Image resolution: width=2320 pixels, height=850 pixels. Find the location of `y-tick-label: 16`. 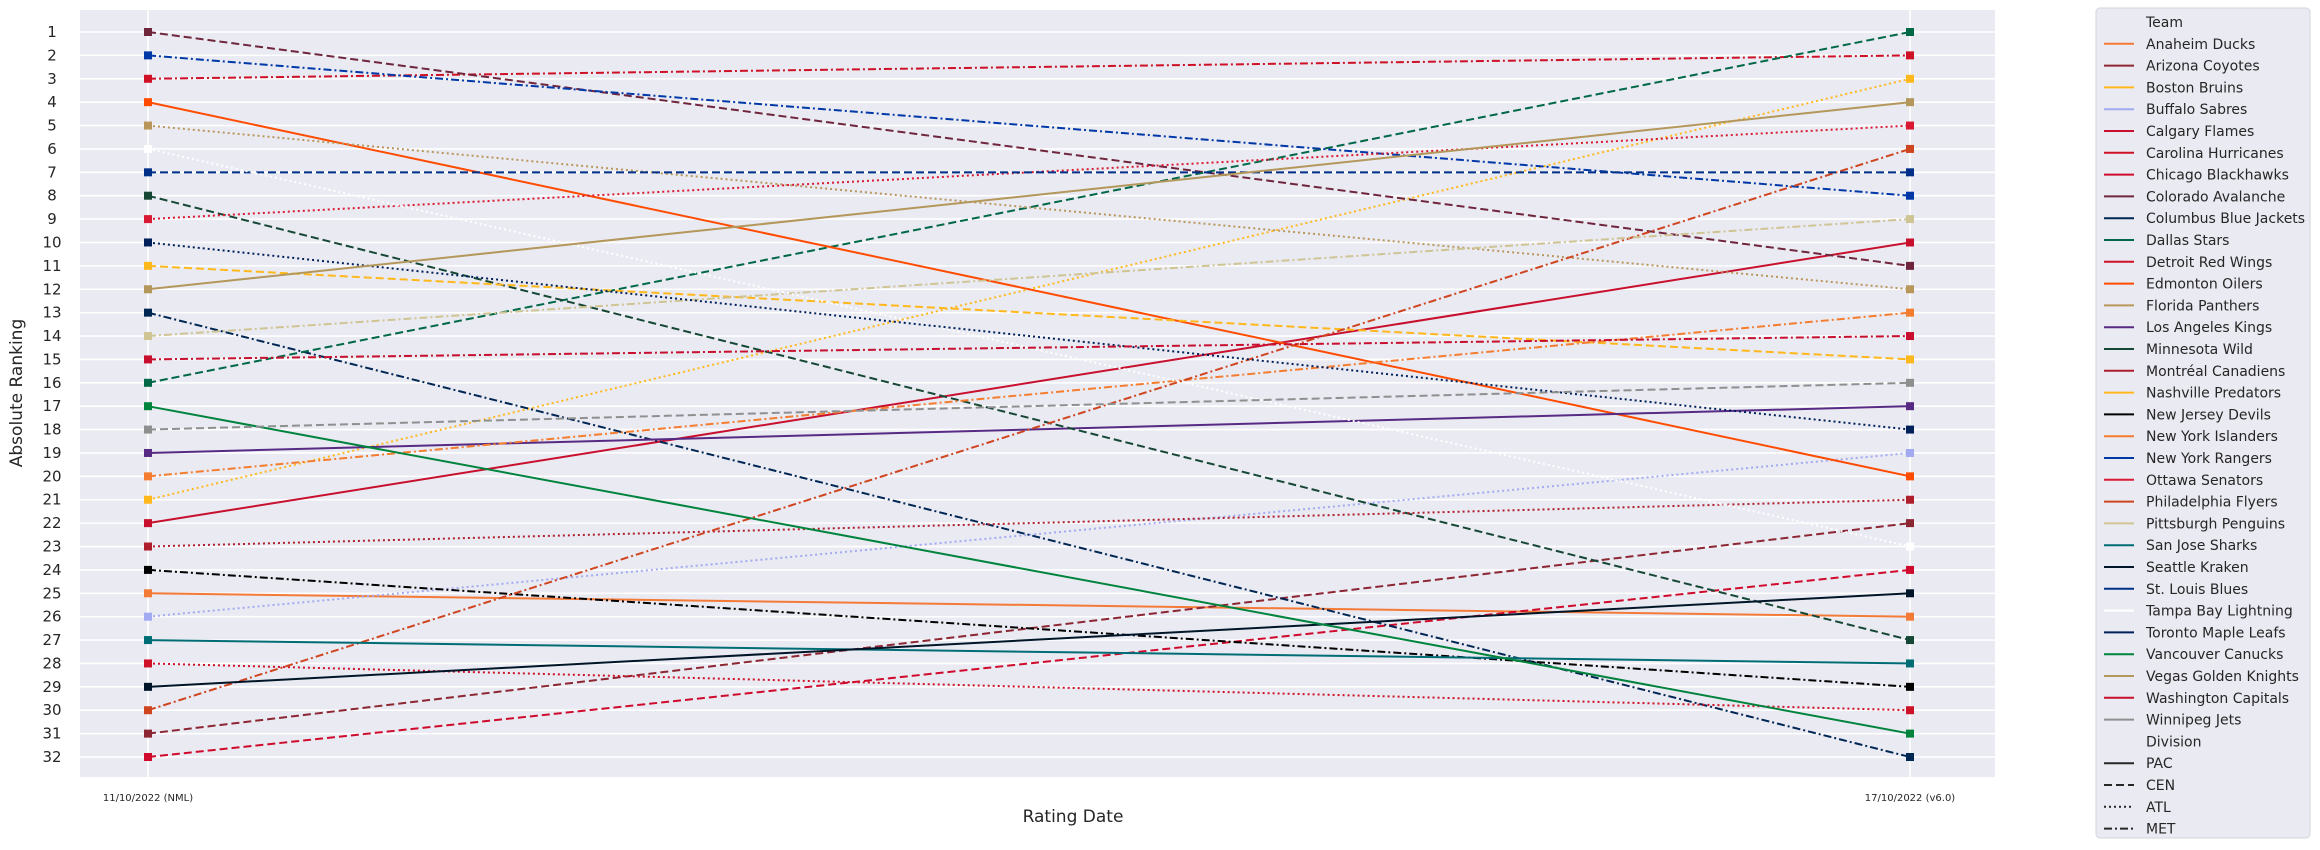

y-tick-label: 16 is located at coordinates (51, 383).